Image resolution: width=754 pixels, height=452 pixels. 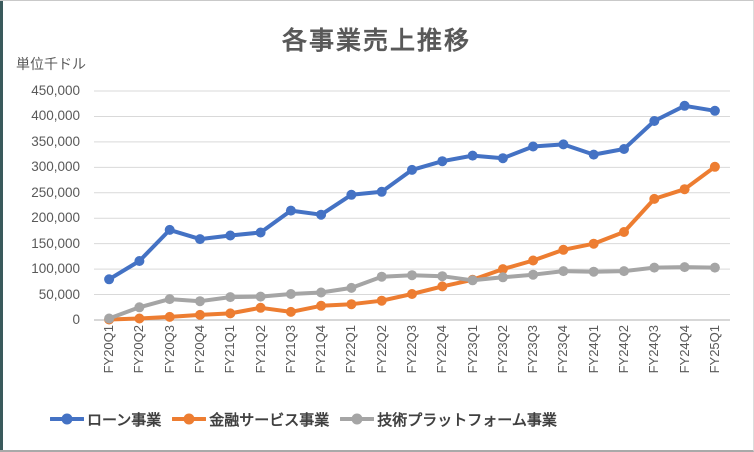 What do you see at coordinates (351, 349) in the screenshot?
I see `x-tick-label: FY22Q1` at bounding box center [351, 349].